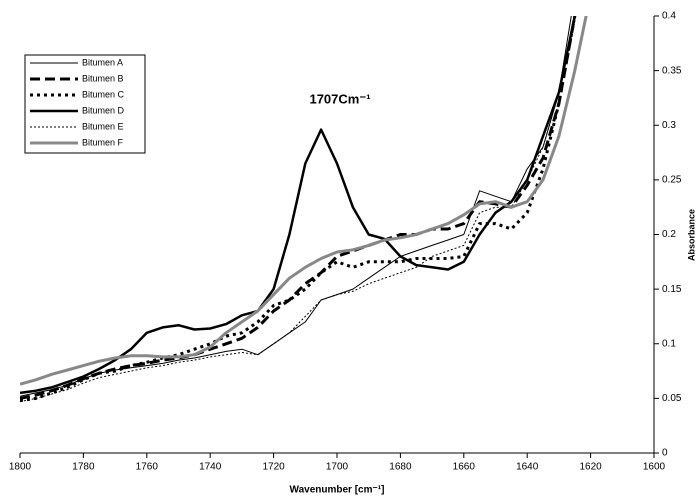  I want to click on legend-label: Bitumen D, so click(103, 110).